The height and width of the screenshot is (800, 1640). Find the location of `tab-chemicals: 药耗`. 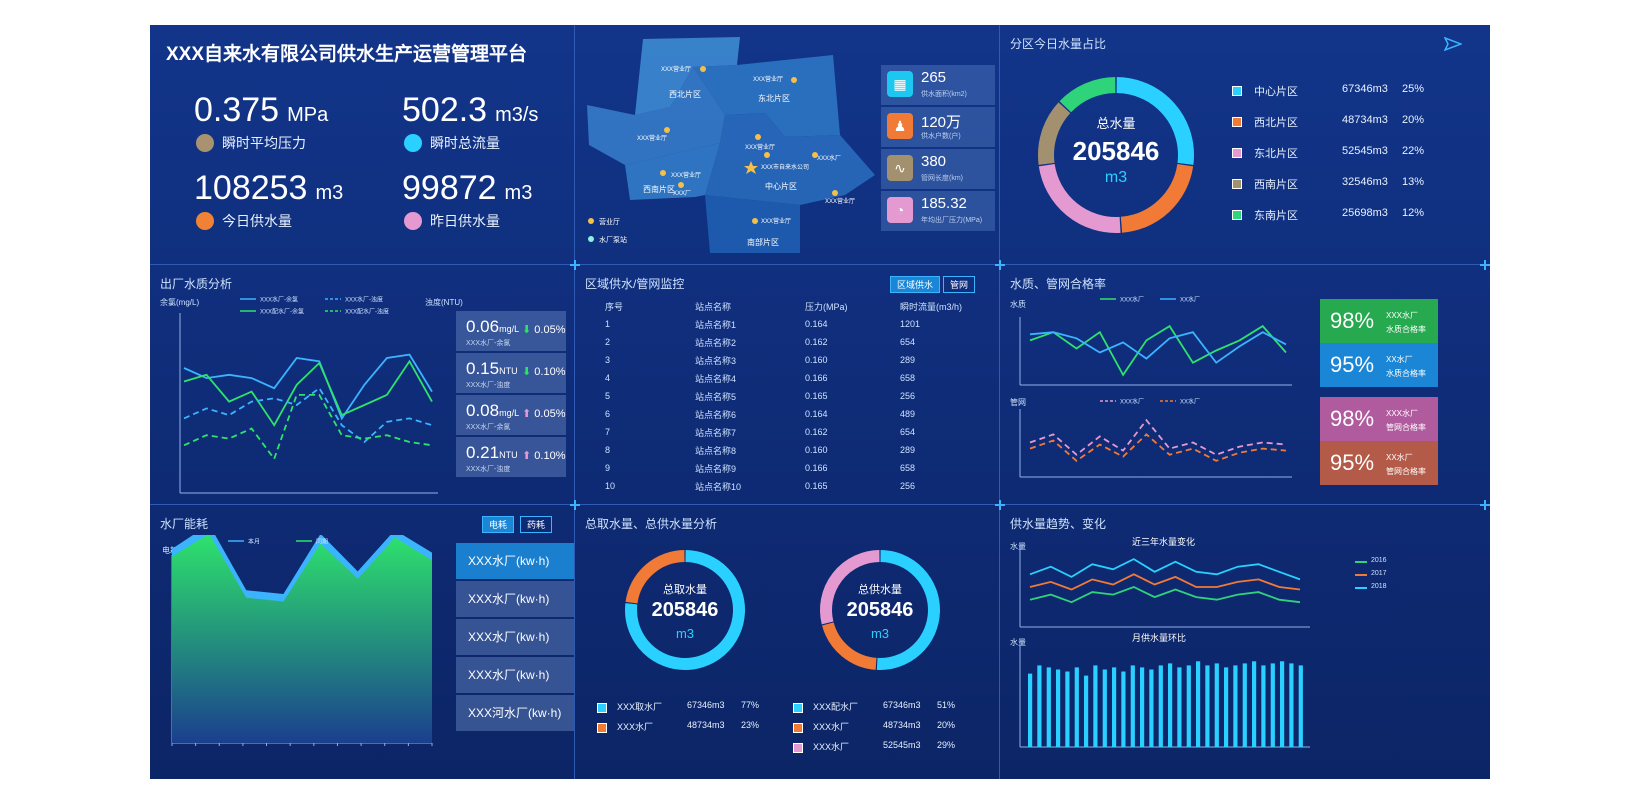

tab-chemicals: 药耗 is located at coordinates (536, 524).